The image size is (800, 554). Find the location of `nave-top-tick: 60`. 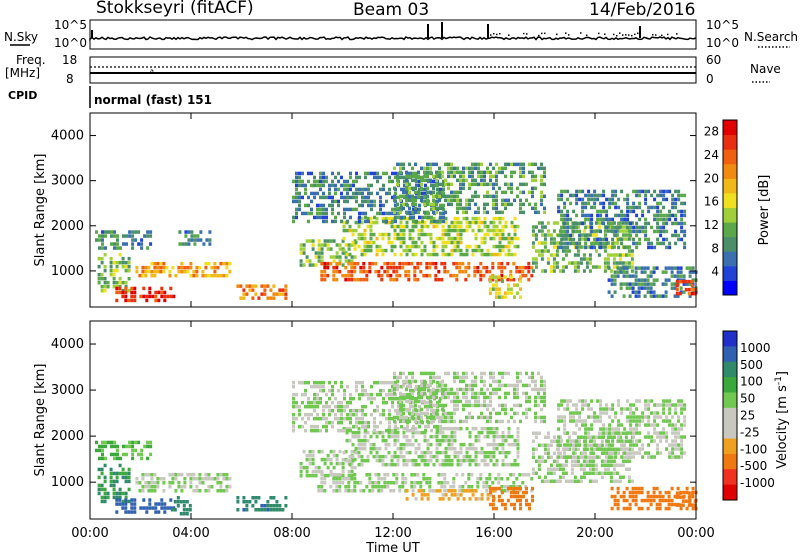

nave-top-tick: 60 is located at coordinates (713, 60).